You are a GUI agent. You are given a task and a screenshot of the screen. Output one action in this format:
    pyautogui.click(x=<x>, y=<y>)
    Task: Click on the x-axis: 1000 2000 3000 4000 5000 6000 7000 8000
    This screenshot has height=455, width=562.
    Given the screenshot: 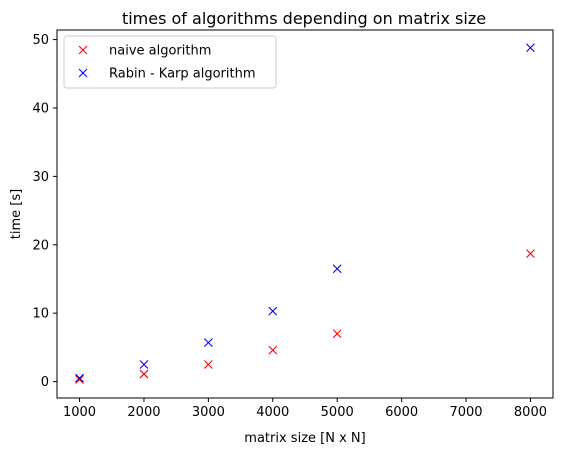 What is the action you would take?
    pyautogui.click(x=305, y=409)
    